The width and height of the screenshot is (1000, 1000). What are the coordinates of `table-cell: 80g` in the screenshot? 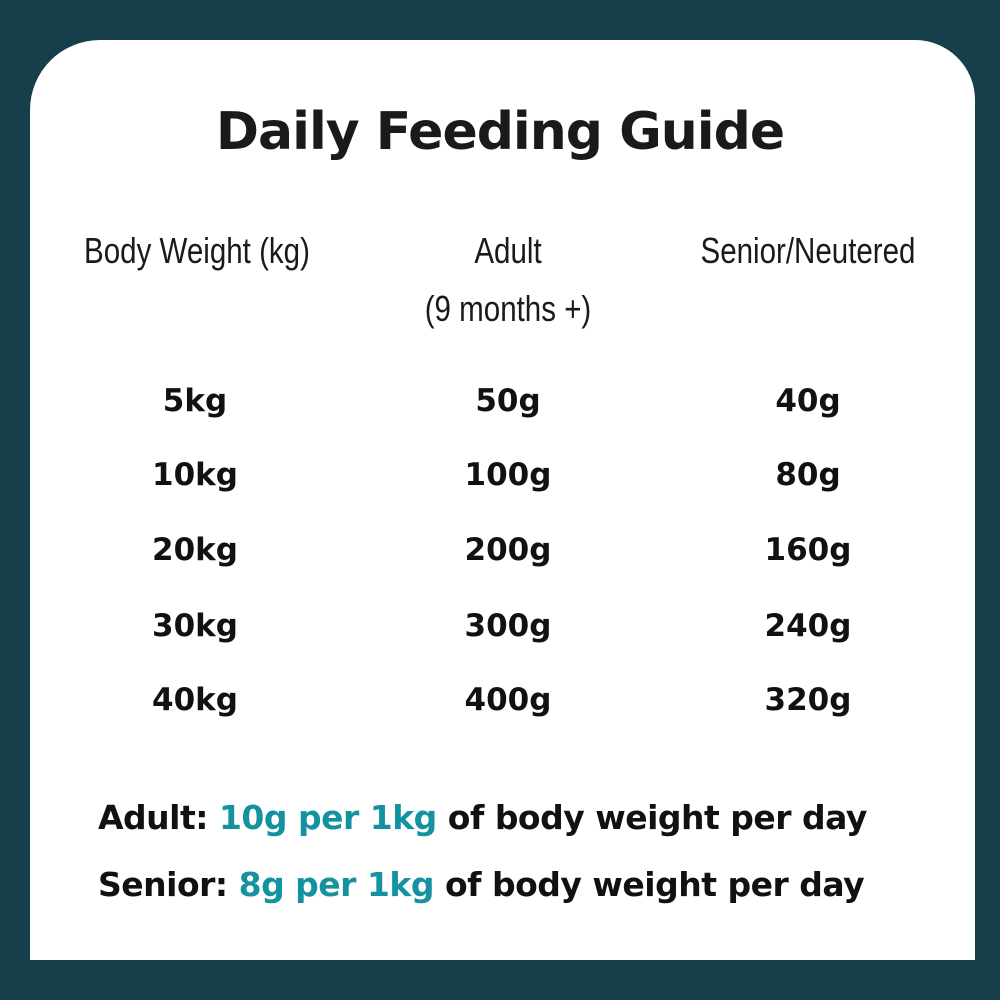 It's located at (808, 475).